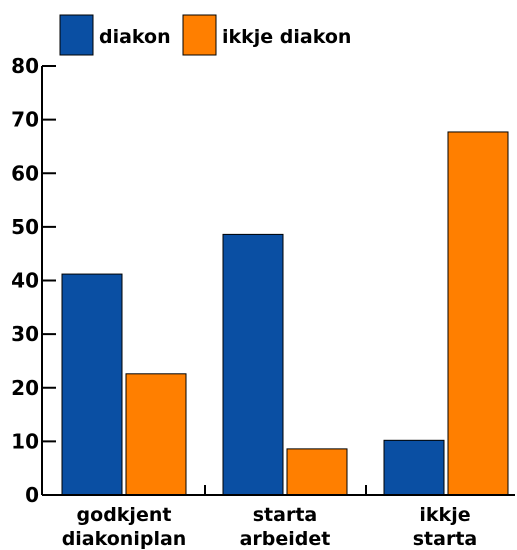 This screenshot has width=517, height=550. I want to click on y-tick-label-5: 50, so click(25, 227).